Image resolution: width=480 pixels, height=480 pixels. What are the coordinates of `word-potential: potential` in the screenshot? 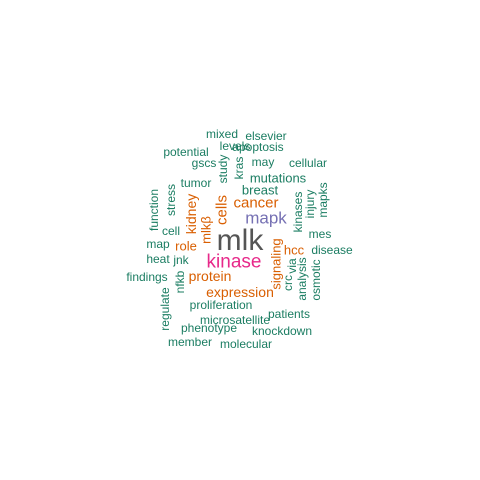 It's located at (186, 152).